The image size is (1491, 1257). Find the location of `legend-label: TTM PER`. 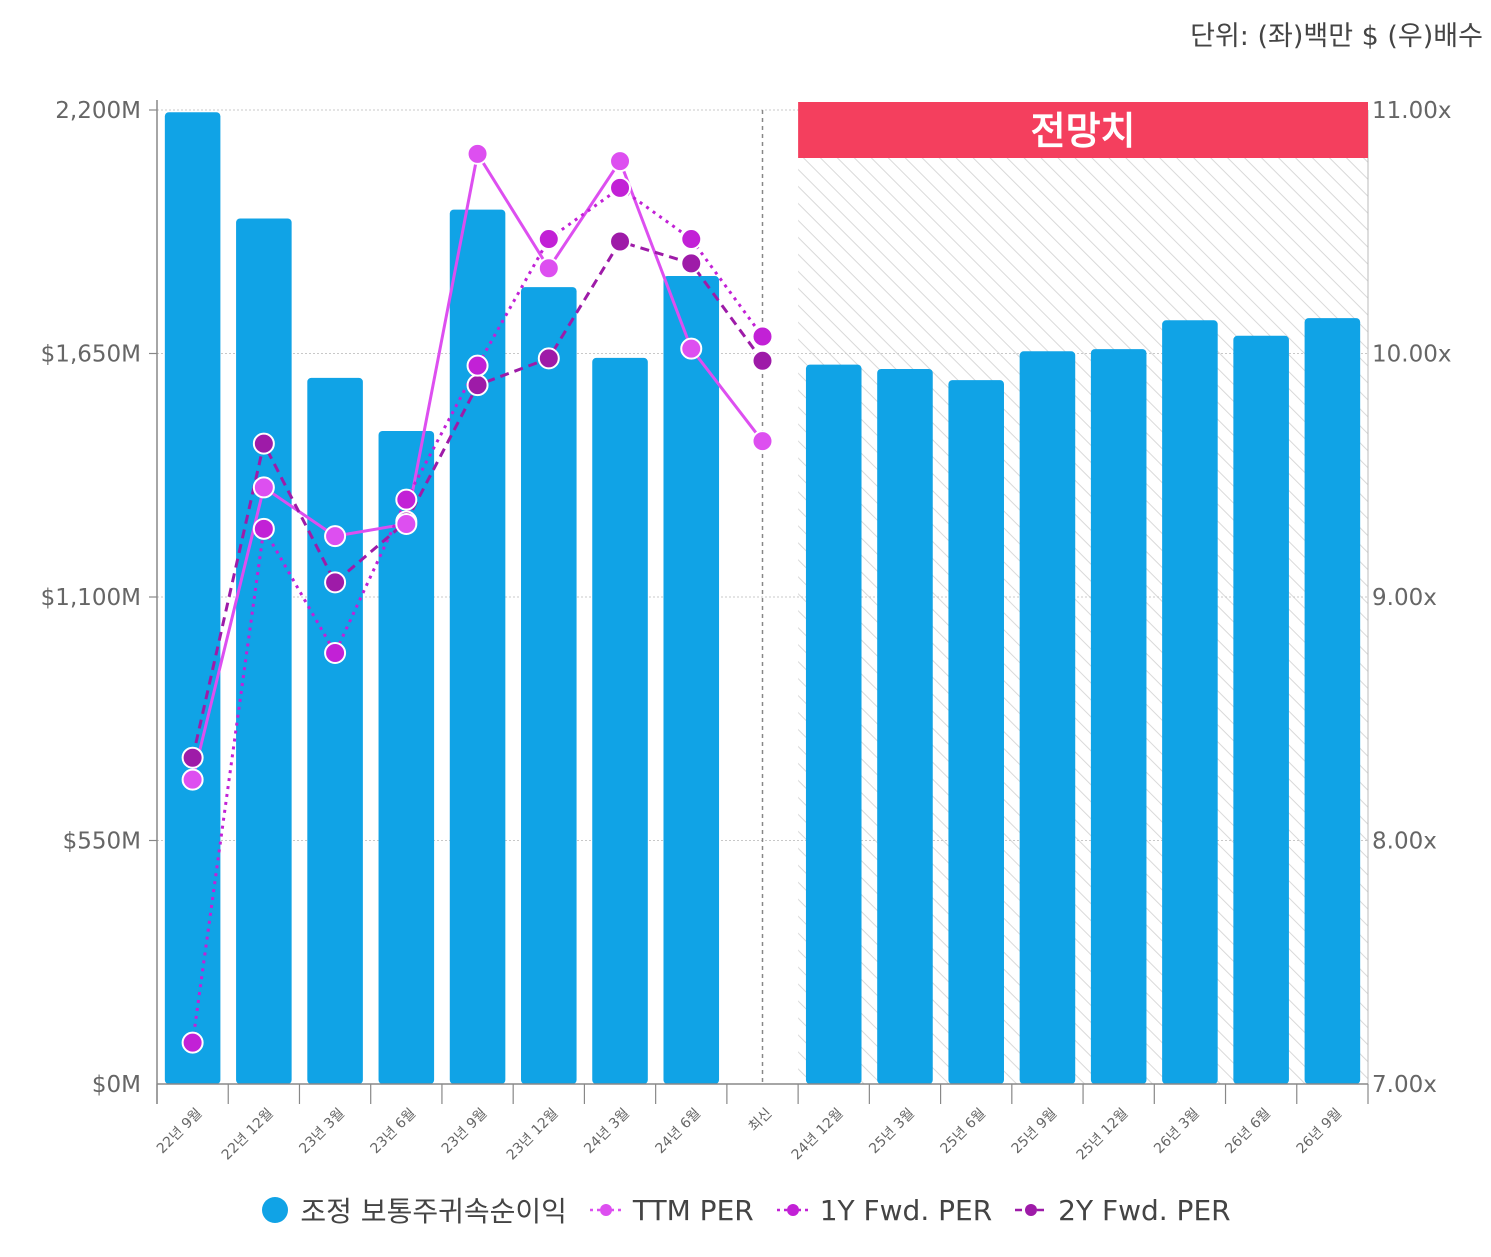

legend-label: TTM PER is located at coordinates (693, 1210).